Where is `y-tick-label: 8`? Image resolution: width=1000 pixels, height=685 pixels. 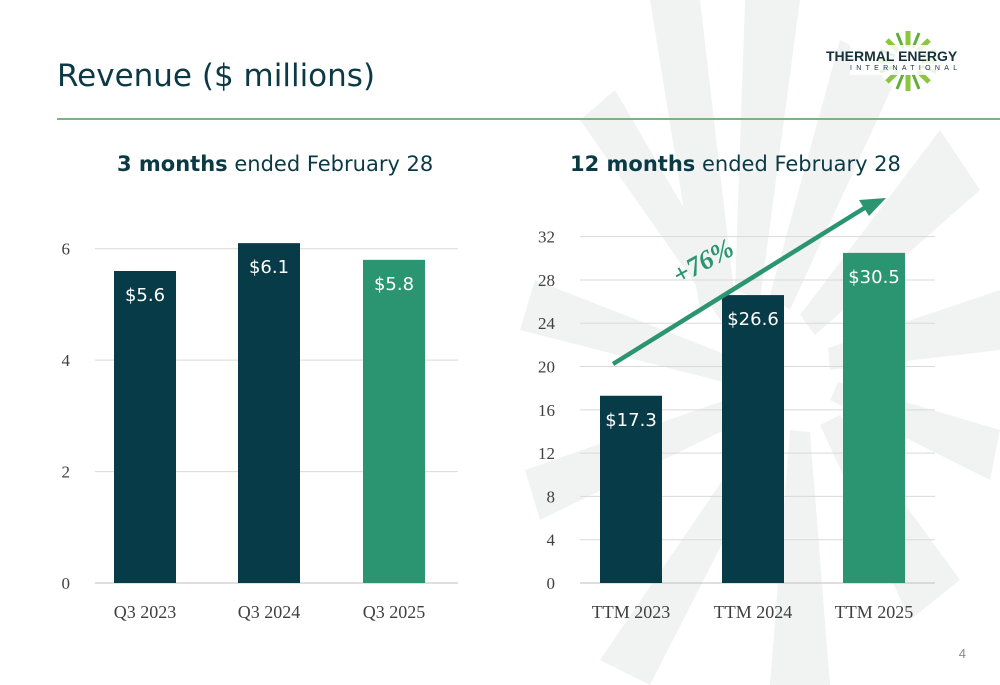
y-tick-label: 8 is located at coordinates (551, 496).